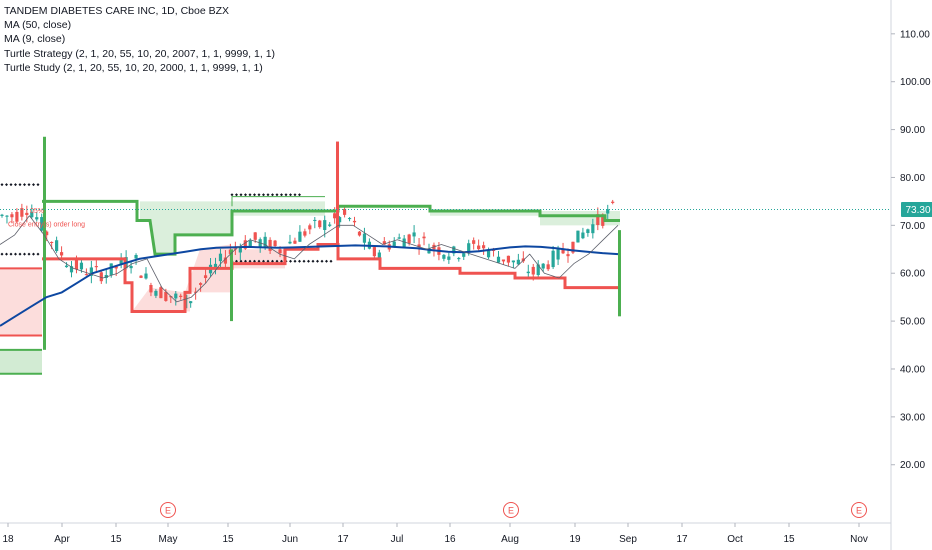  What do you see at coordinates (511, 511) in the screenshot?
I see `earnings-marker-label: E` at bounding box center [511, 511].